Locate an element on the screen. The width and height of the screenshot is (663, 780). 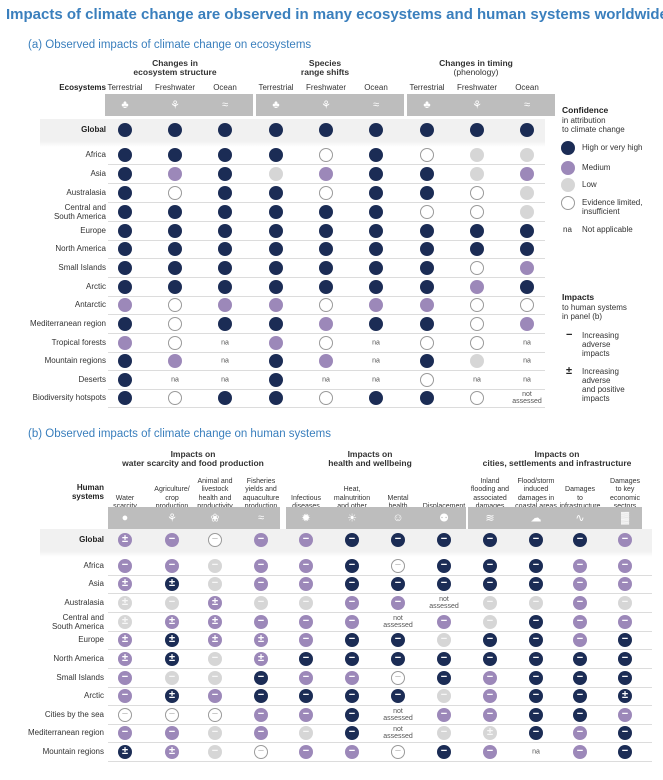
legend-subtitle: to climate change is located at coordinates (593, 129).